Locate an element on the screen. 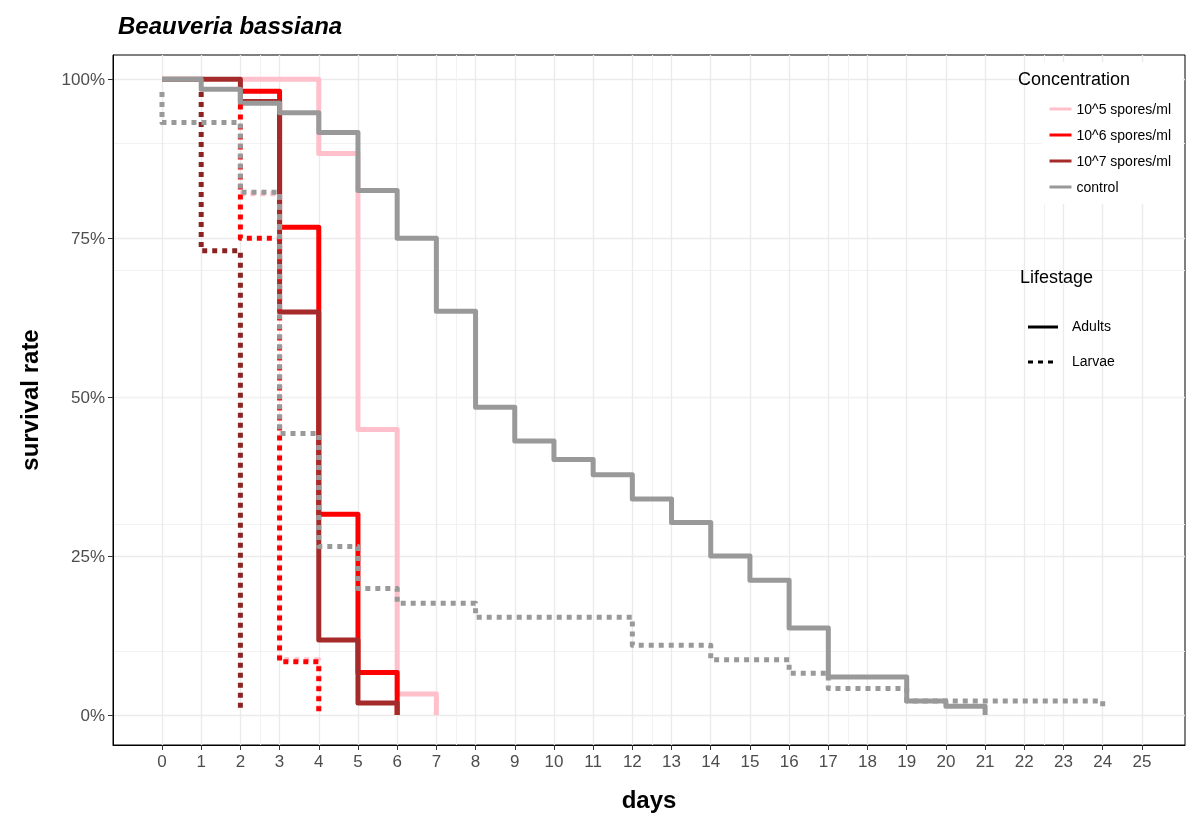 Image resolution: width=1190 pixels, height=819 pixels. x-tick-label: 8 is located at coordinates (475, 761).